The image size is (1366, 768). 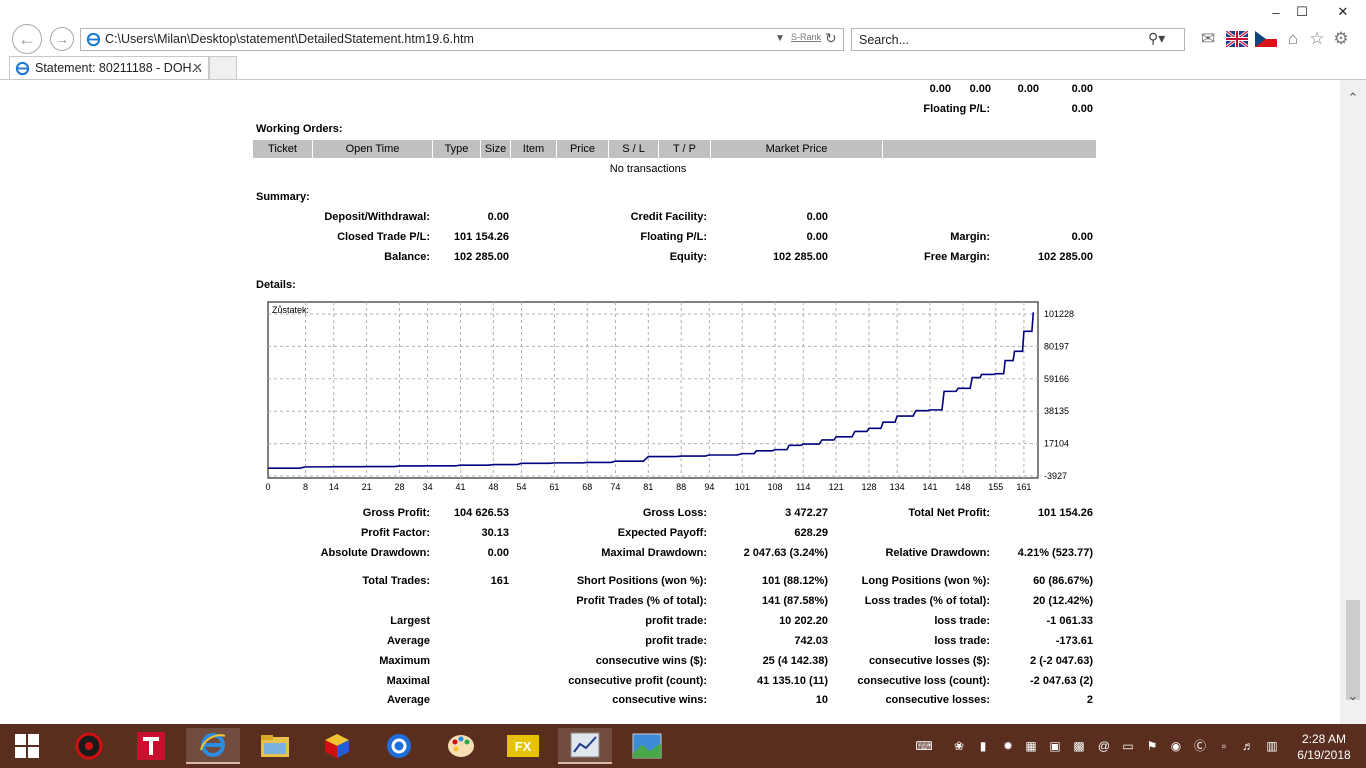 I want to click on gross-loss-value: 3 472.27, so click(x=806, y=513).